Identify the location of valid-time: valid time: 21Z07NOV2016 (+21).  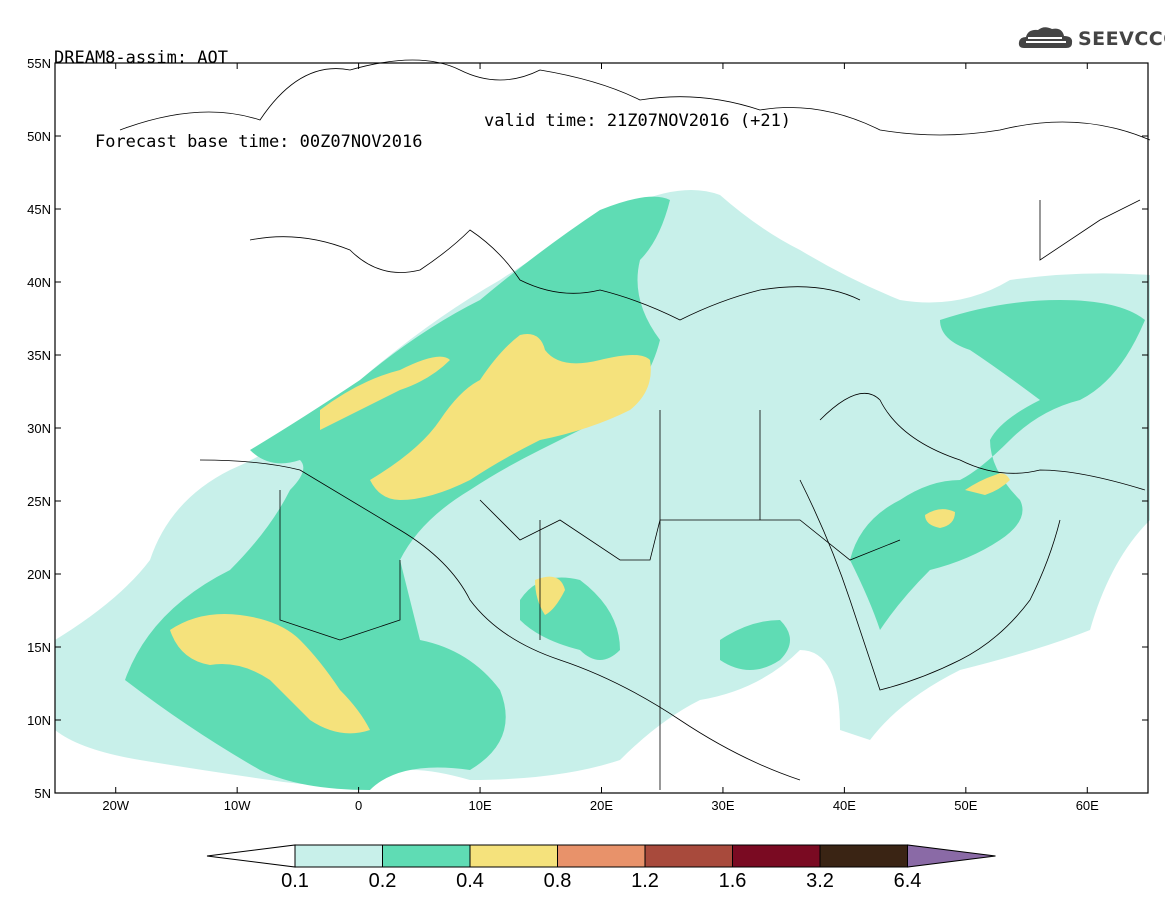
(638, 121).